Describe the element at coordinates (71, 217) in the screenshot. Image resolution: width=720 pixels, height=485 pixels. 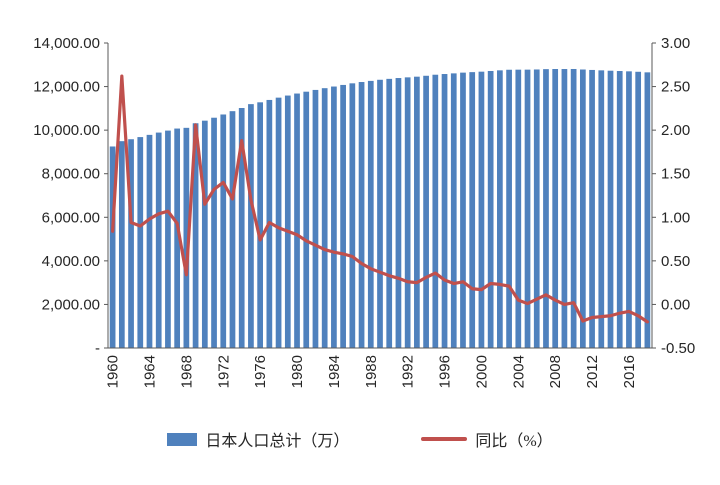
I see `left-axis-tick-label: 6,000.00` at that location.